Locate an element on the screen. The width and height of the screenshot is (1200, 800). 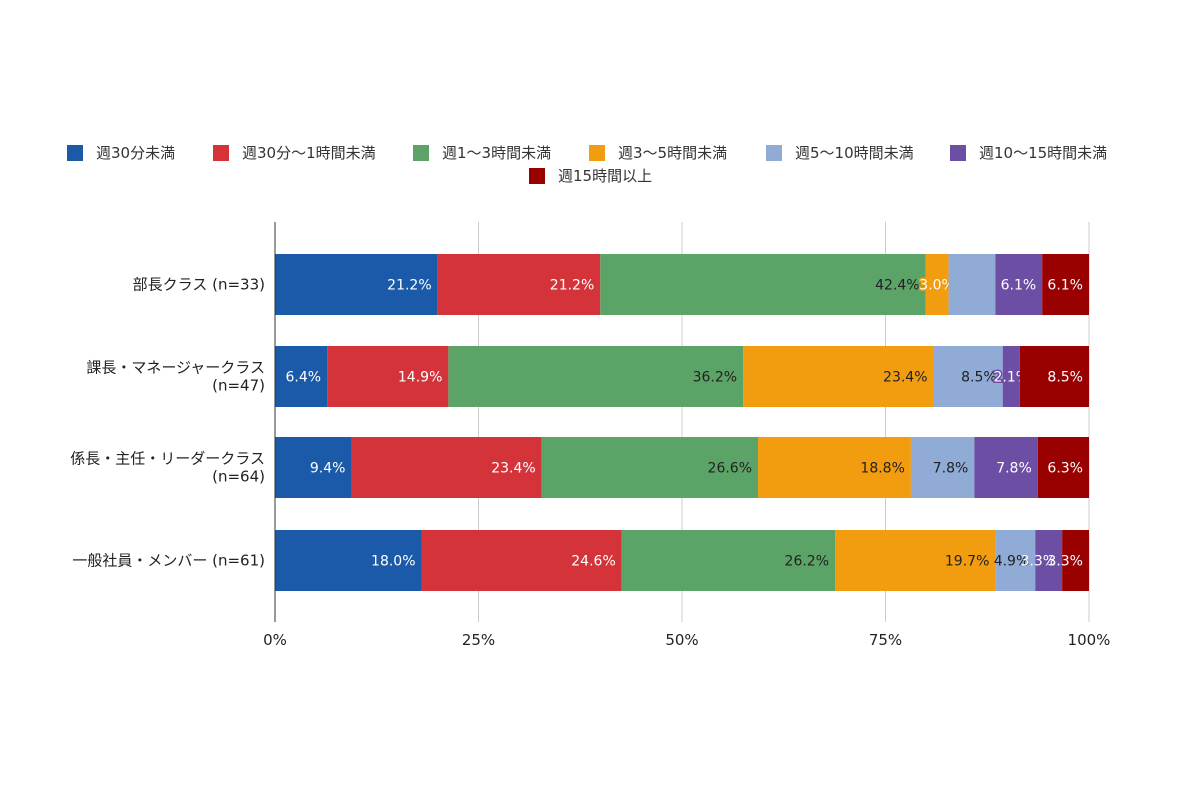
legend-item: 週30分〜1時間未満 is located at coordinates (294, 153).